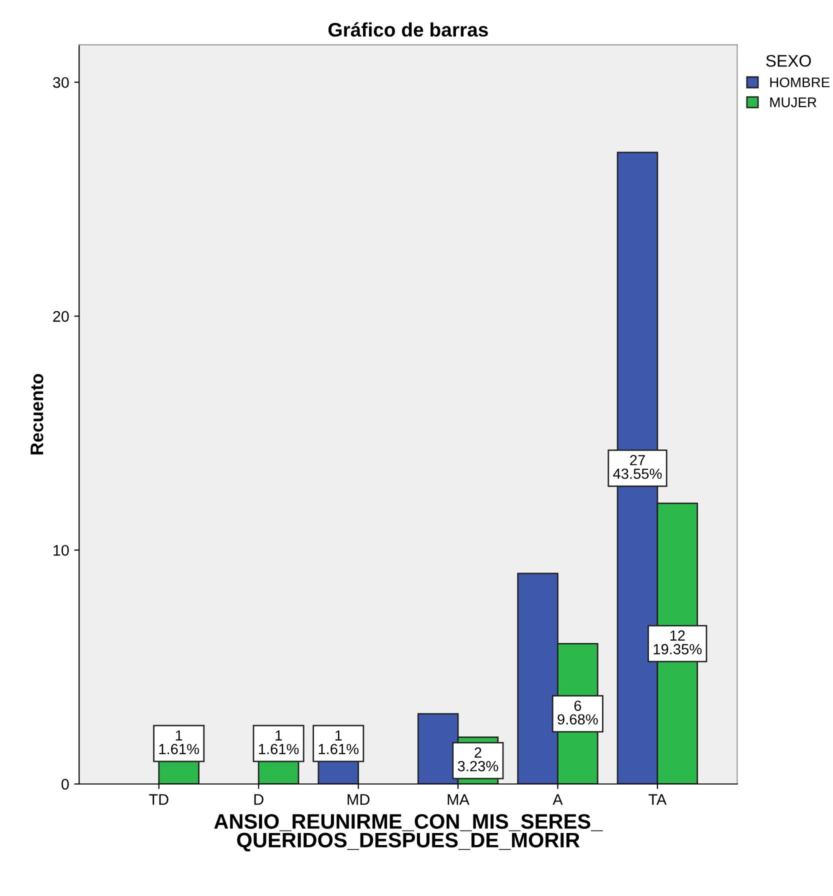 The width and height of the screenshot is (833, 896). What do you see at coordinates (637, 466) in the screenshot?
I see `data-label: 27 43.55%` at bounding box center [637, 466].